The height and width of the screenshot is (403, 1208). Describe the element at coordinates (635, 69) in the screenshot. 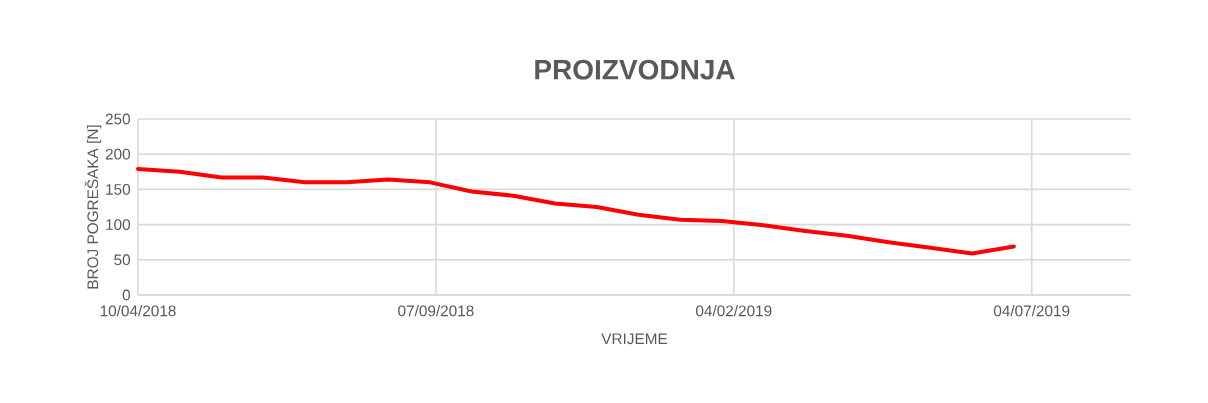

I see `chart-title: PROIZVODNJA` at that location.